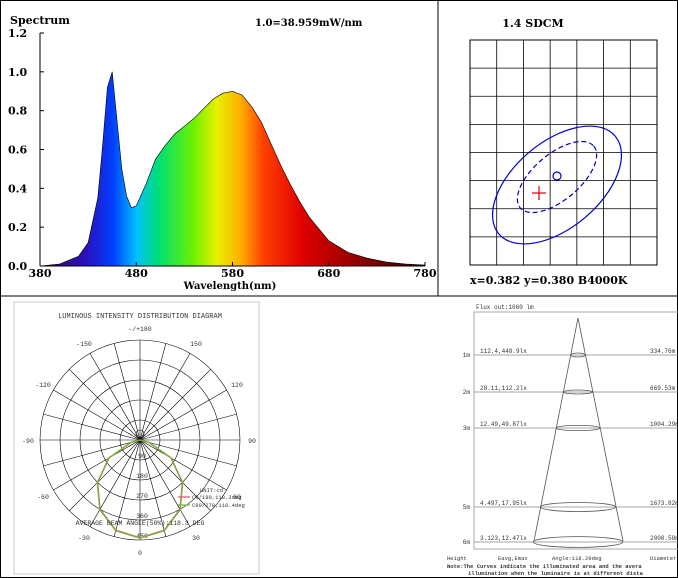 This screenshot has width=678, height=578. What do you see at coordinates (503, 388) in the screenshot?
I see `illum-row-e: 28.11,112.2lx` at bounding box center [503, 388].